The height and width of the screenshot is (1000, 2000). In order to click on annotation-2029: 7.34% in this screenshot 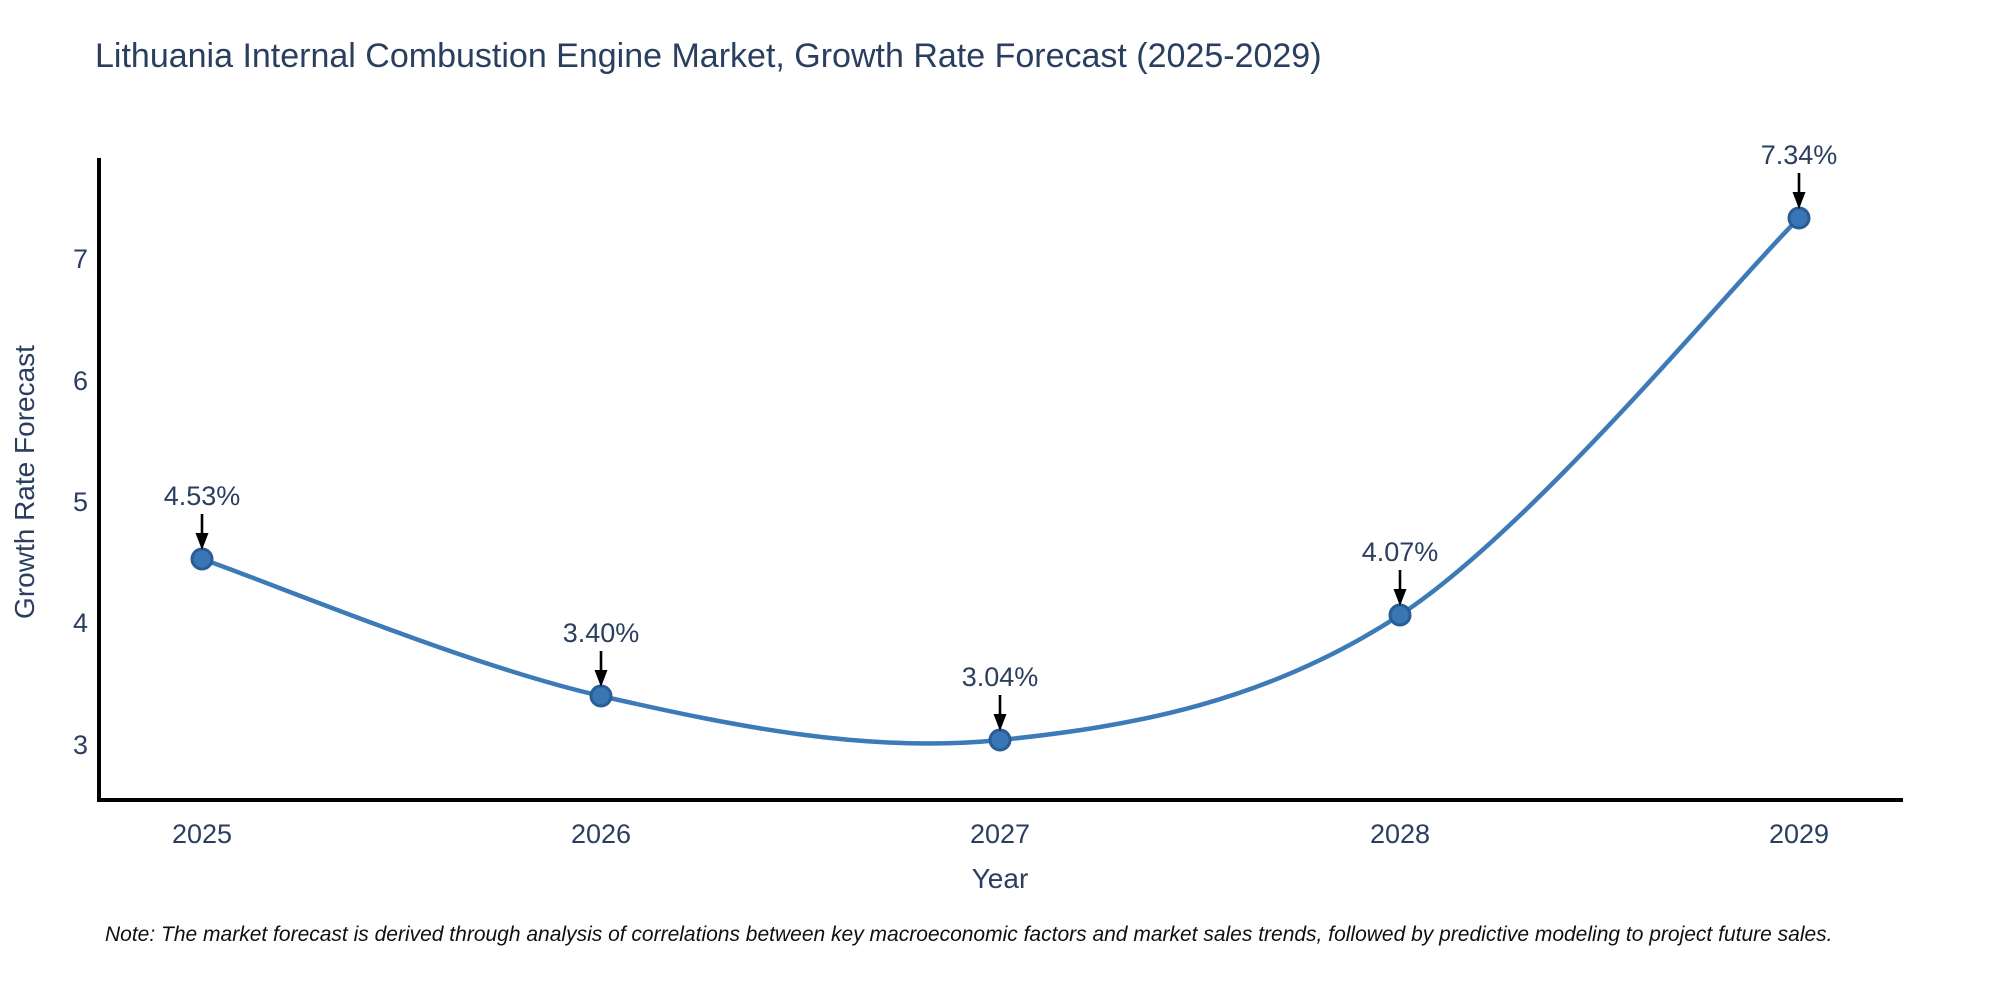, I will do `click(1799, 174)`.